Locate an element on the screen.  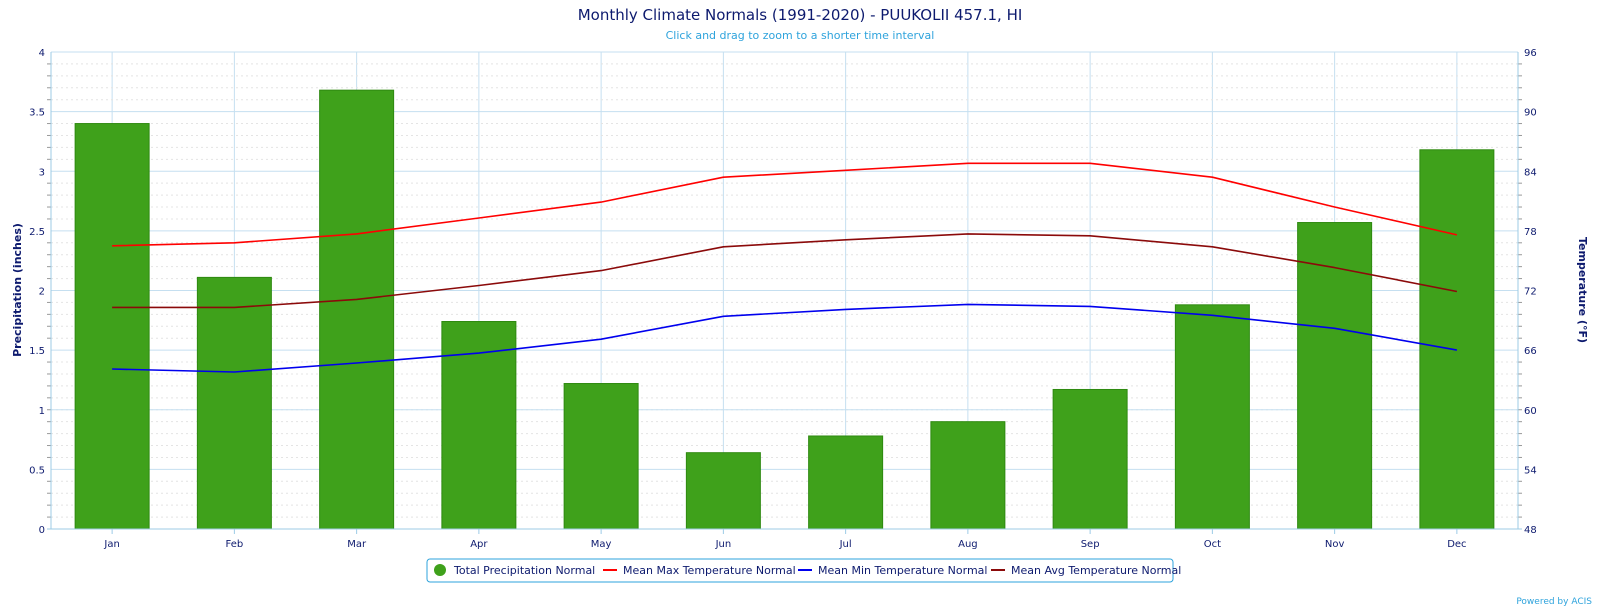
y-left-tick-label: 2 is located at coordinates (42, 292).